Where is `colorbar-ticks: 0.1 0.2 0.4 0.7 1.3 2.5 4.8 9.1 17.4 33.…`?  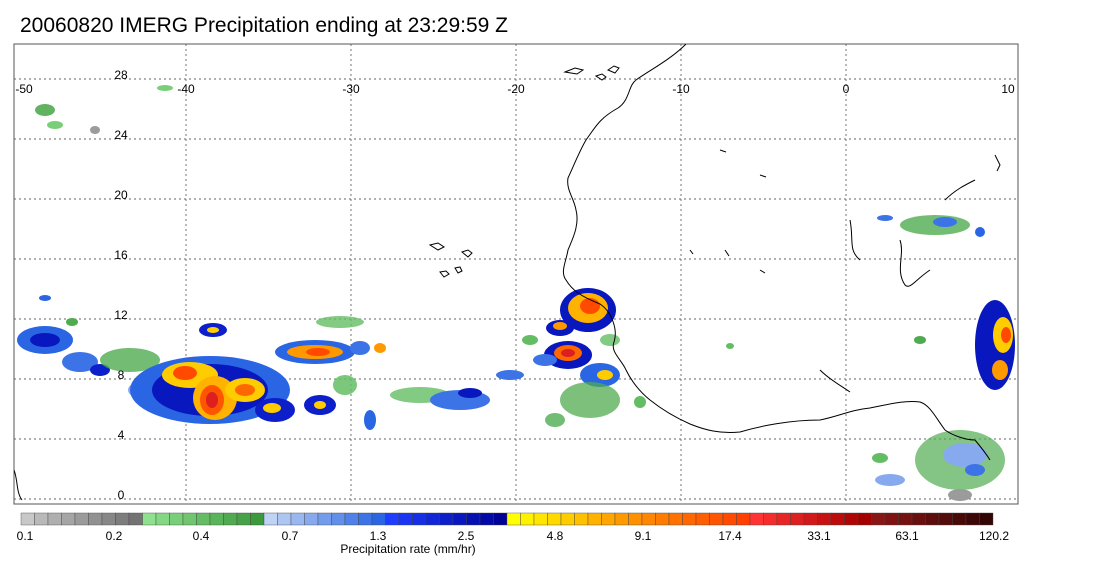 colorbar-ticks: 0.1 0.2 0.4 0.7 1.3 2.5 4.8 9.1 17.4 33.… is located at coordinates (513, 536).